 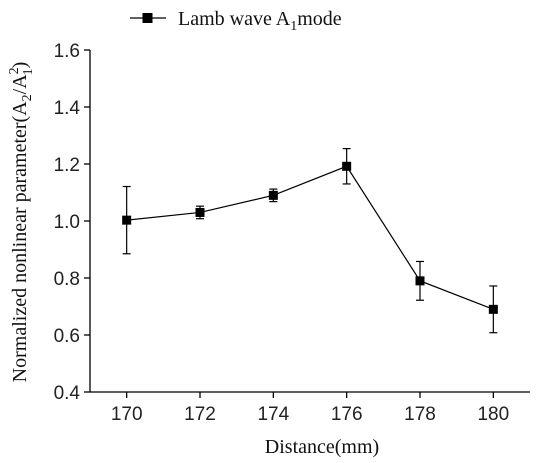 I want to click on x-tick-label-4: 178, so click(x=420, y=414).